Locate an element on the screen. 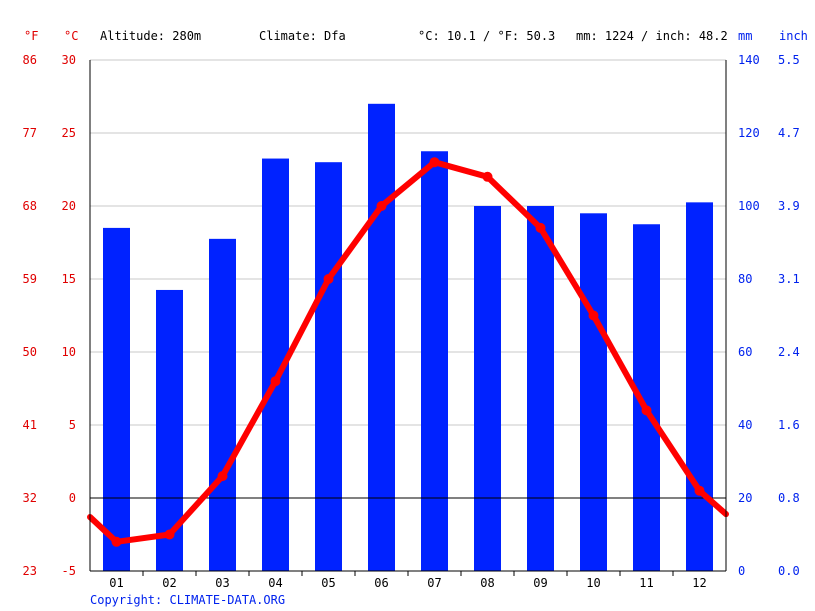  month-label: 07 is located at coordinates (434, 583).